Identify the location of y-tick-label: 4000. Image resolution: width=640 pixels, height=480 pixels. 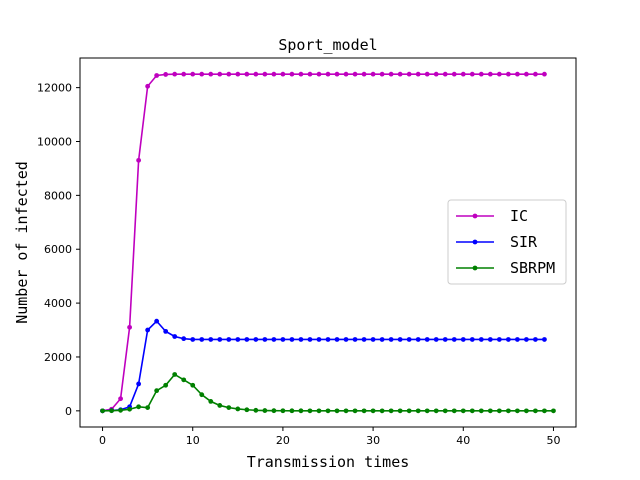
(58, 303).